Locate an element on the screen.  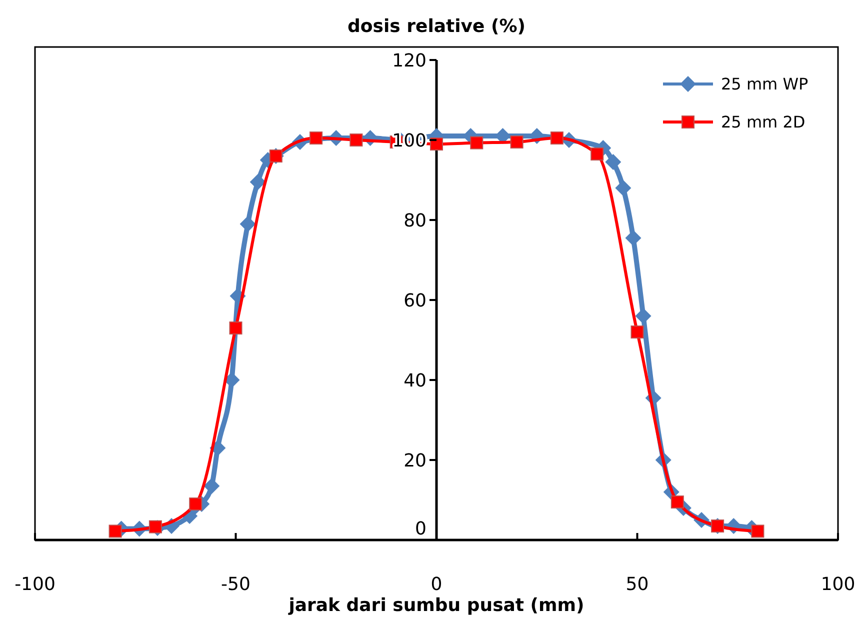
y-tick-label: 60 is located at coordinates (415, 301).